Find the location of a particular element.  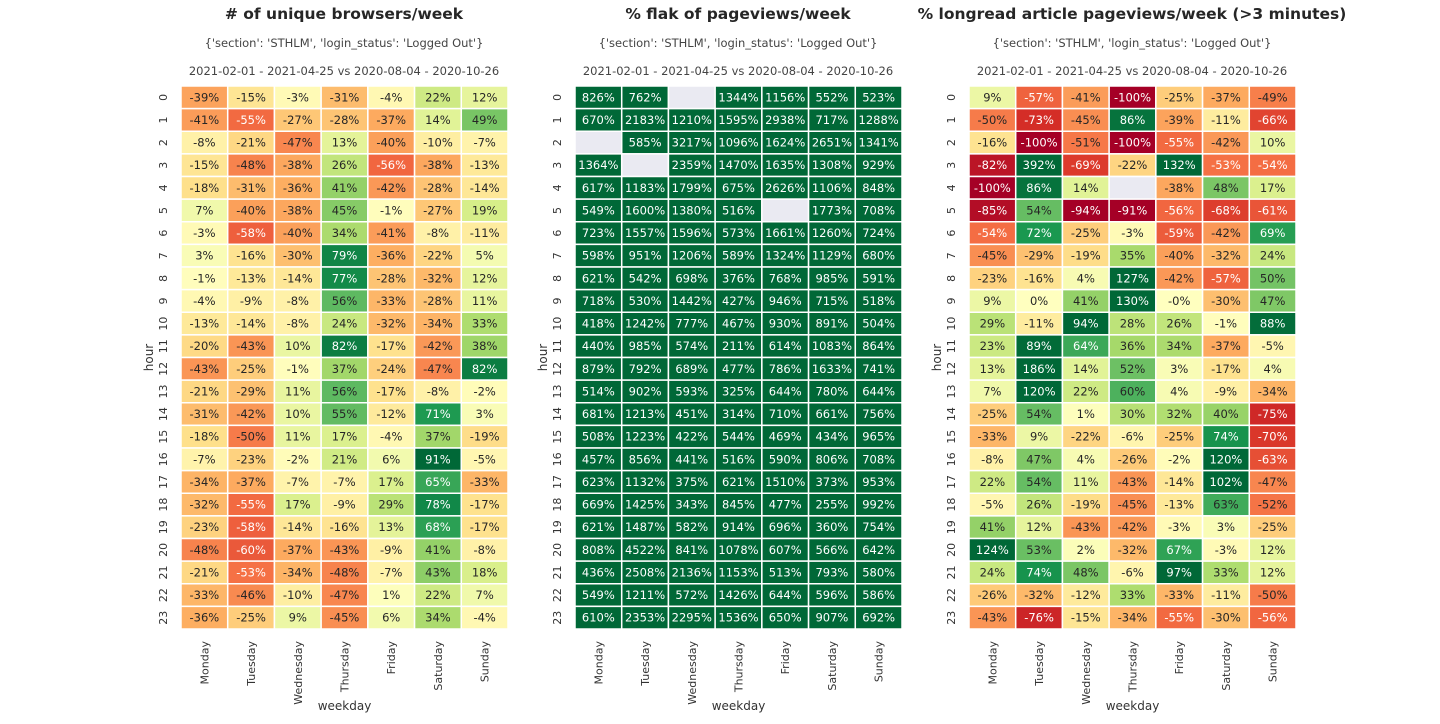

cell-value-label: 516% is located at coordinates (738, 459).